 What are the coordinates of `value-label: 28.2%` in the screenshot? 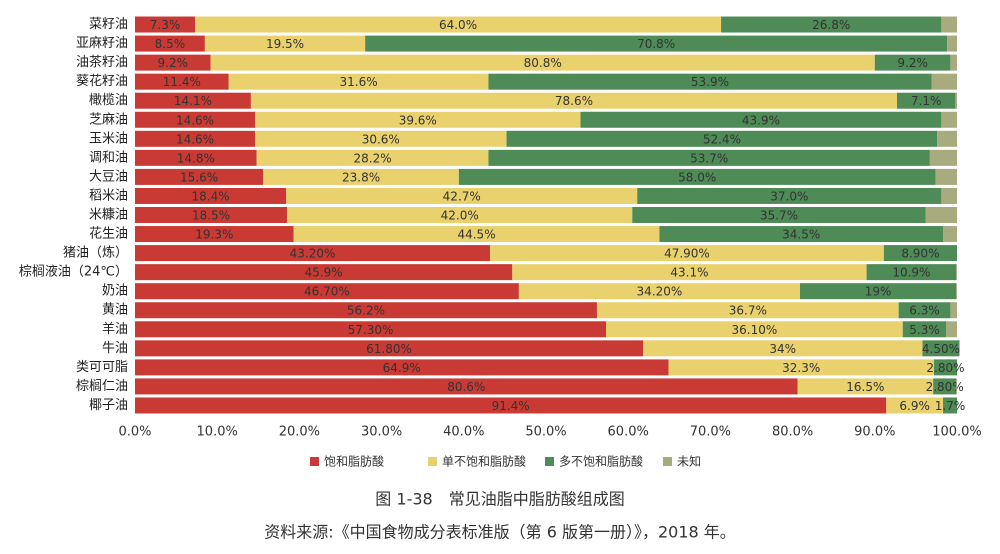 It's located at (372, 158).